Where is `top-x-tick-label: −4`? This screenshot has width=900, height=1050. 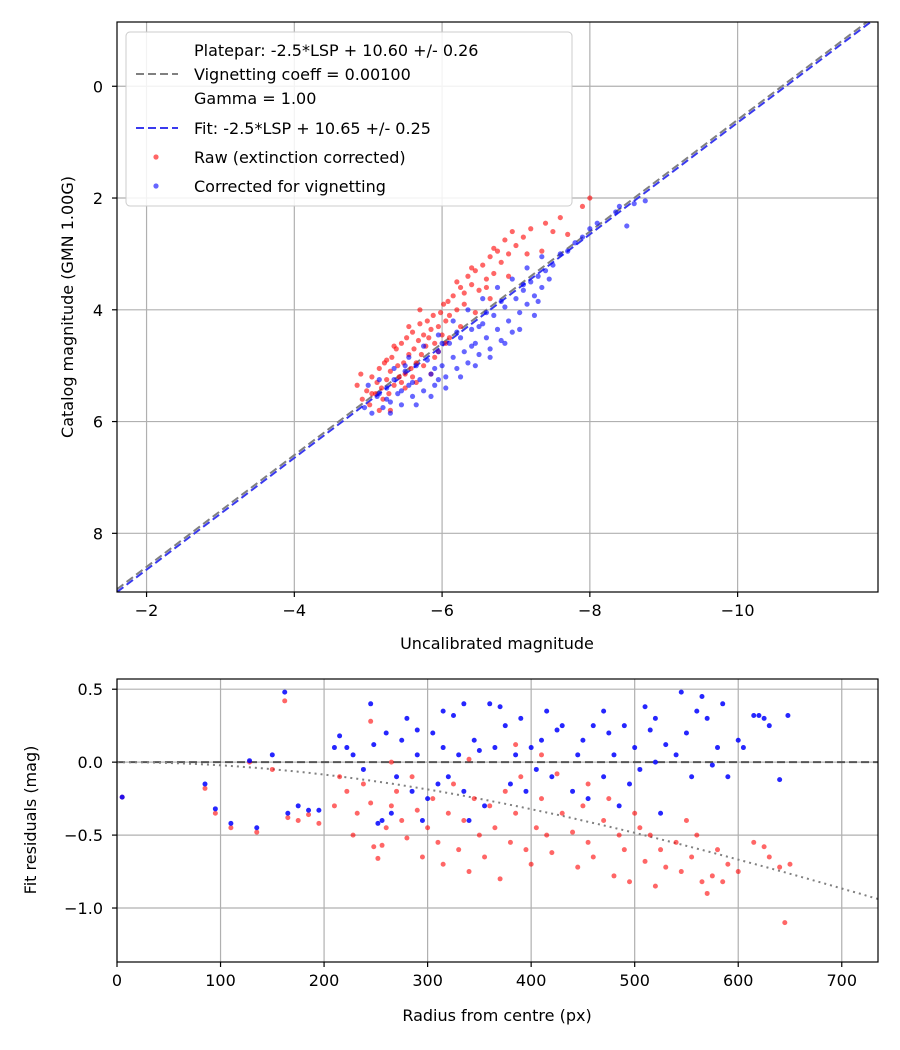 top-x-tick-label: −4 is located at coordinates (295, 610).